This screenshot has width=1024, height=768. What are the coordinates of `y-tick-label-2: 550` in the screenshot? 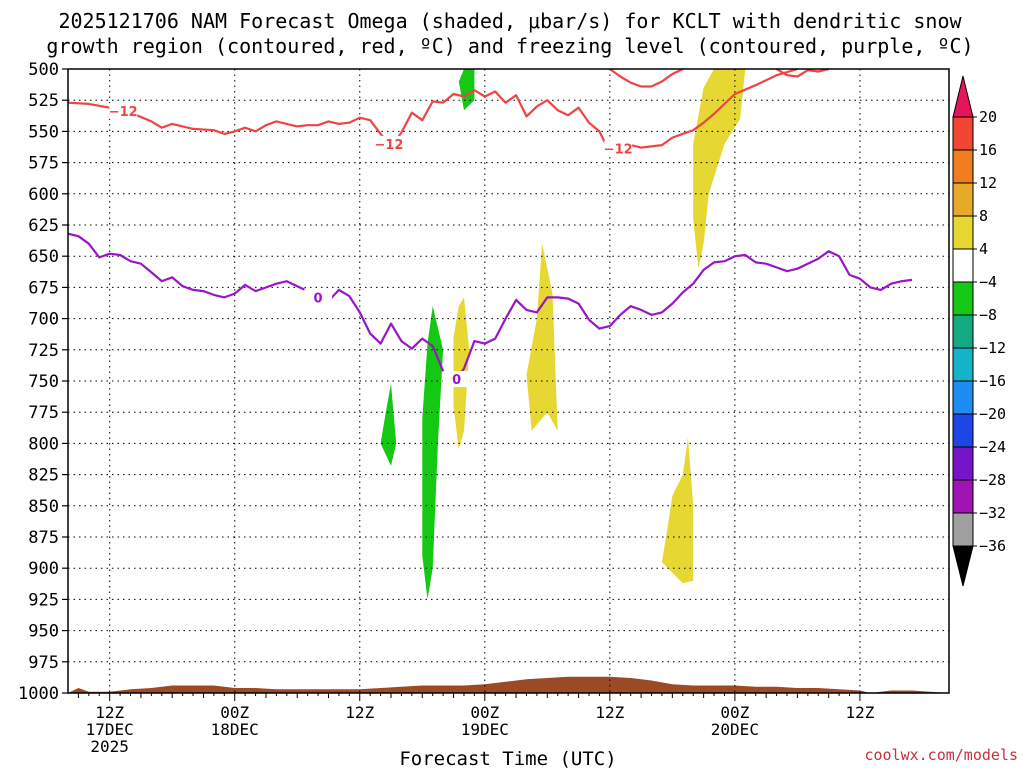 It's located at (43, 132).